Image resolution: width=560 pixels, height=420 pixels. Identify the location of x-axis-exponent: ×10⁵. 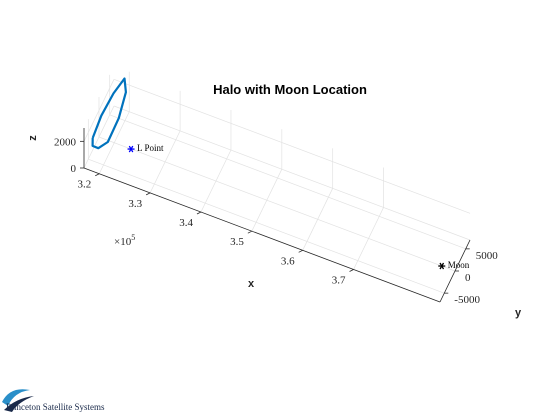
(124, 240).